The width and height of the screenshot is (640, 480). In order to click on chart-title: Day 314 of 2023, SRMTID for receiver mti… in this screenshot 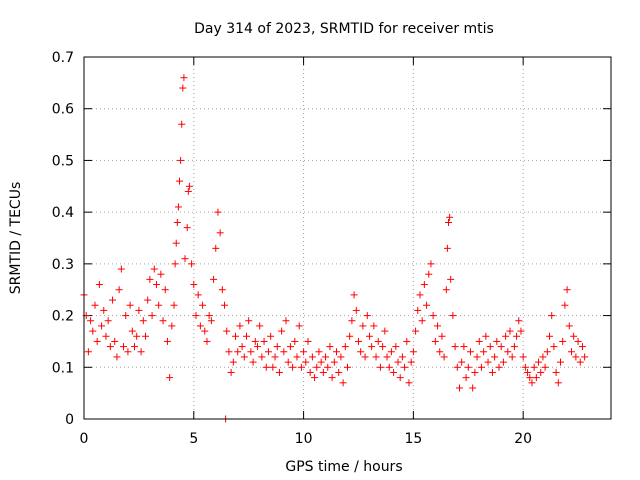, I will do `click(344, 29)`.